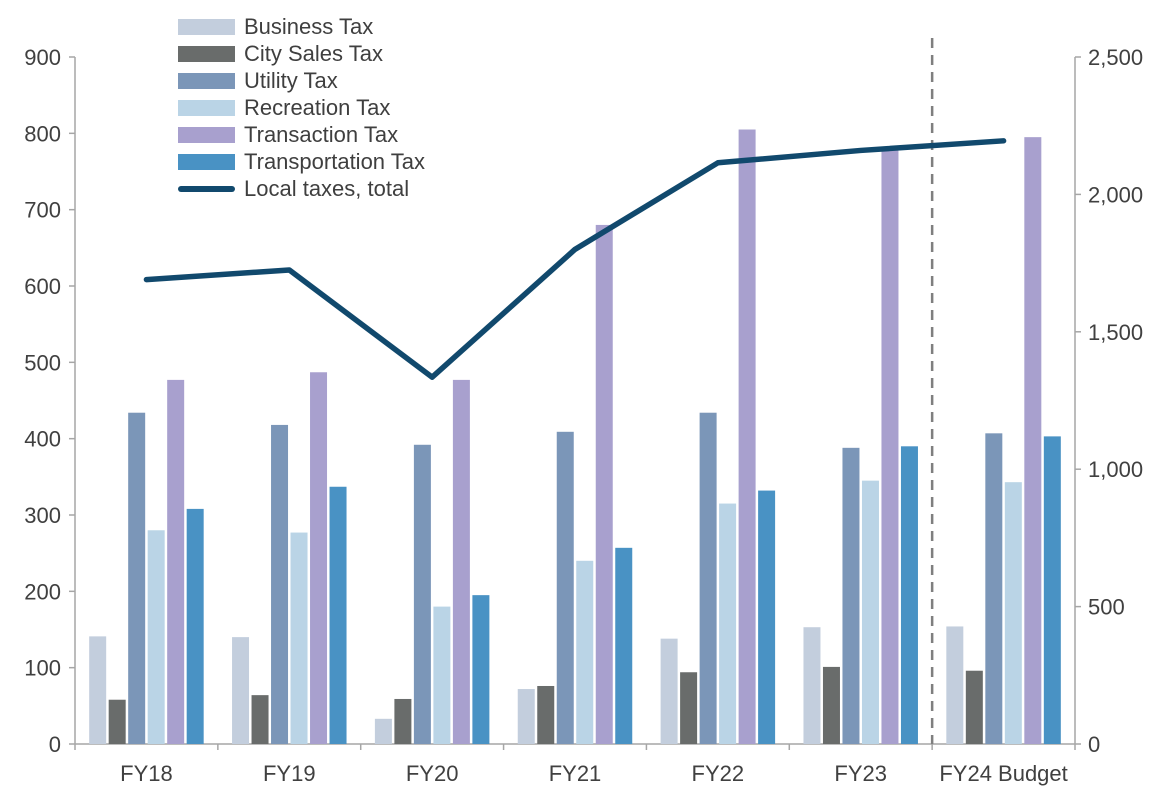  What do you see at coordinates (42, 591) in the screenshot?
I see `left-axis-tick-label: 200` at bounding box center [42, 591].